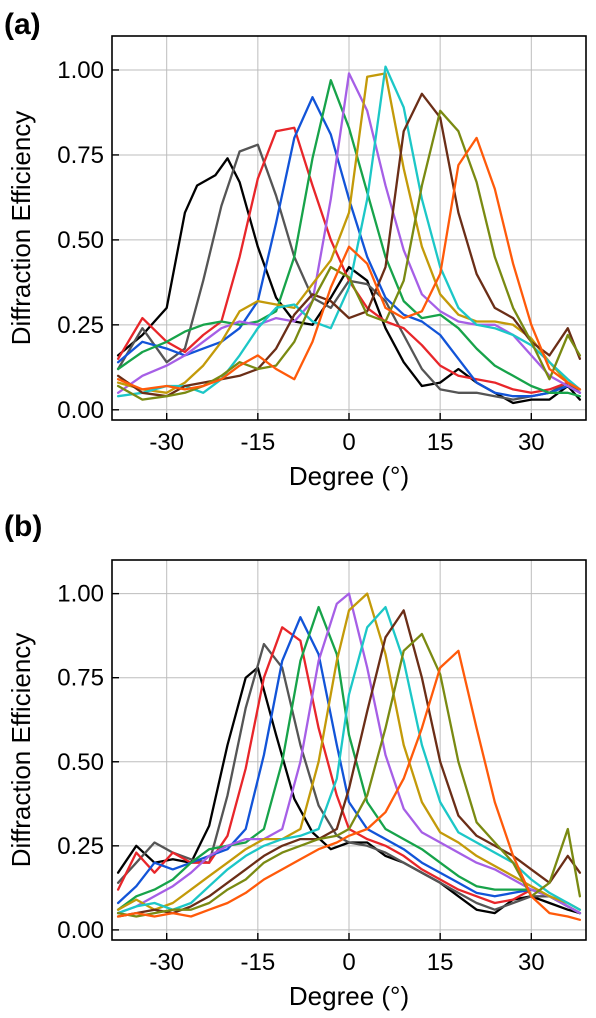 Image resolution: width=596 pixels, height=1018 pixels. I want to click on panel-label-b: (b), so click(23, 526).